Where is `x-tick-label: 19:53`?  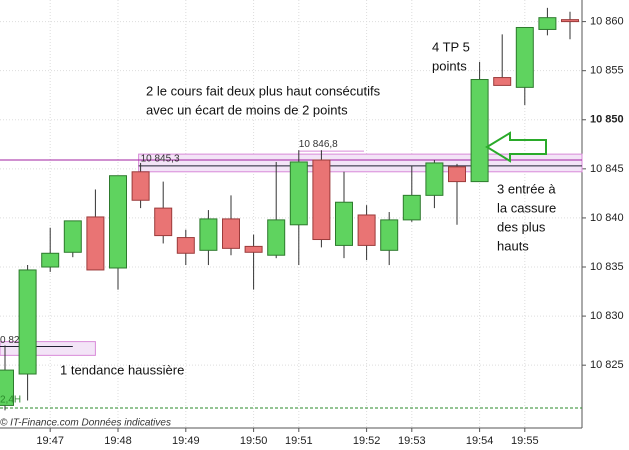
x-tick-label: 19:53 is located at coordinates (412, 441).